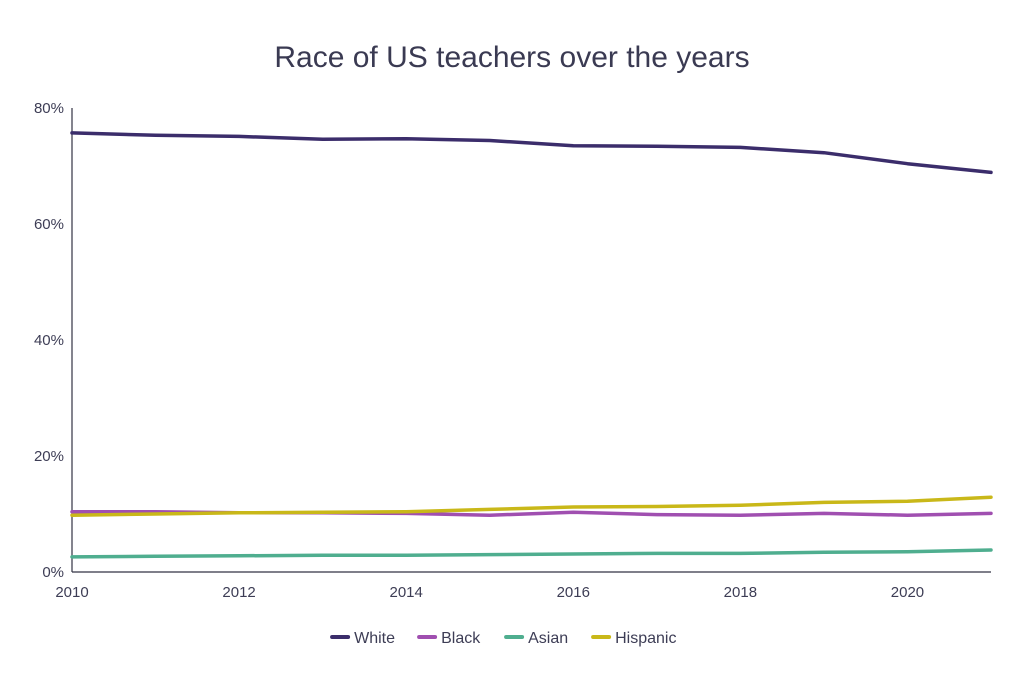 The width and height of the screenshot is (1024, 683). Describe the element at coordinates (531, 153) in the screenshot. I see `series-line-white` at that location.